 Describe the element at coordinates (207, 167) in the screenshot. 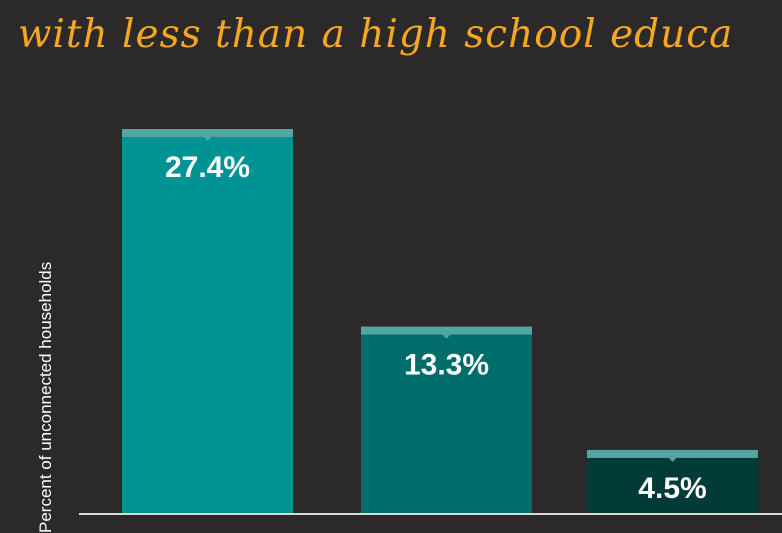

I see `data-label-1: 27.4%` at that location.